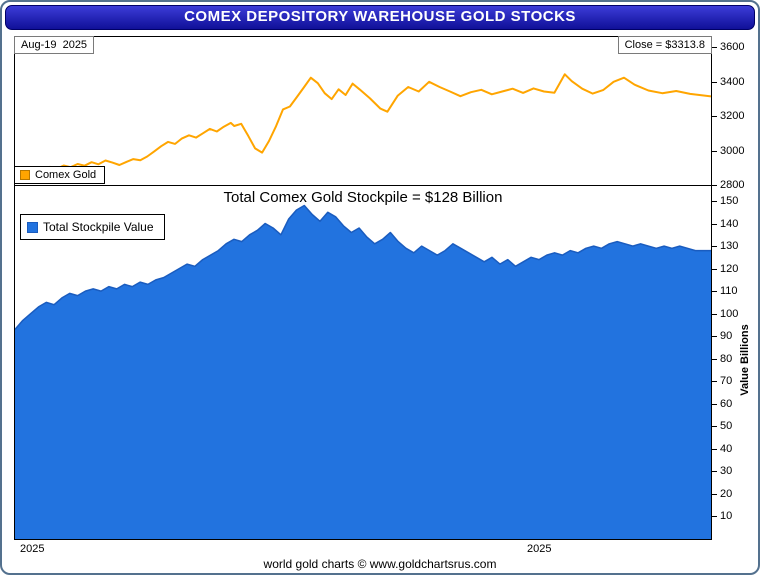 The image size is (760, 575). What do you see at coordinates (726, 449) in the screenshot?
I see `y-tick-label: 40` at bounding box center [726, 449].